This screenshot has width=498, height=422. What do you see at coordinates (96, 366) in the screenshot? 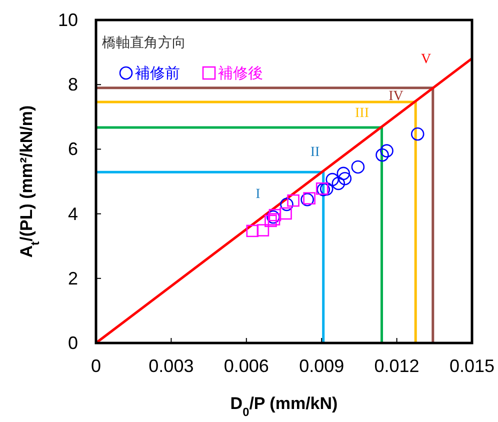
I see `x-tick-label: 0` at bounding box center [96, 366].